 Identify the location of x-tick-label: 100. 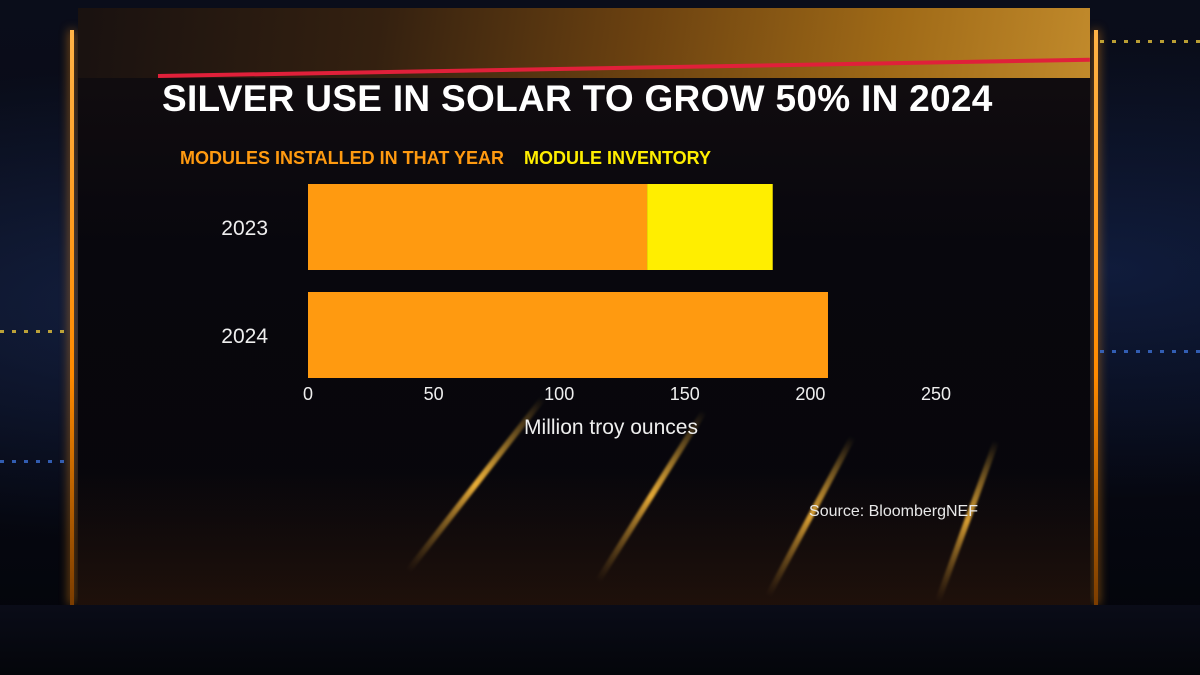
(559, 394).